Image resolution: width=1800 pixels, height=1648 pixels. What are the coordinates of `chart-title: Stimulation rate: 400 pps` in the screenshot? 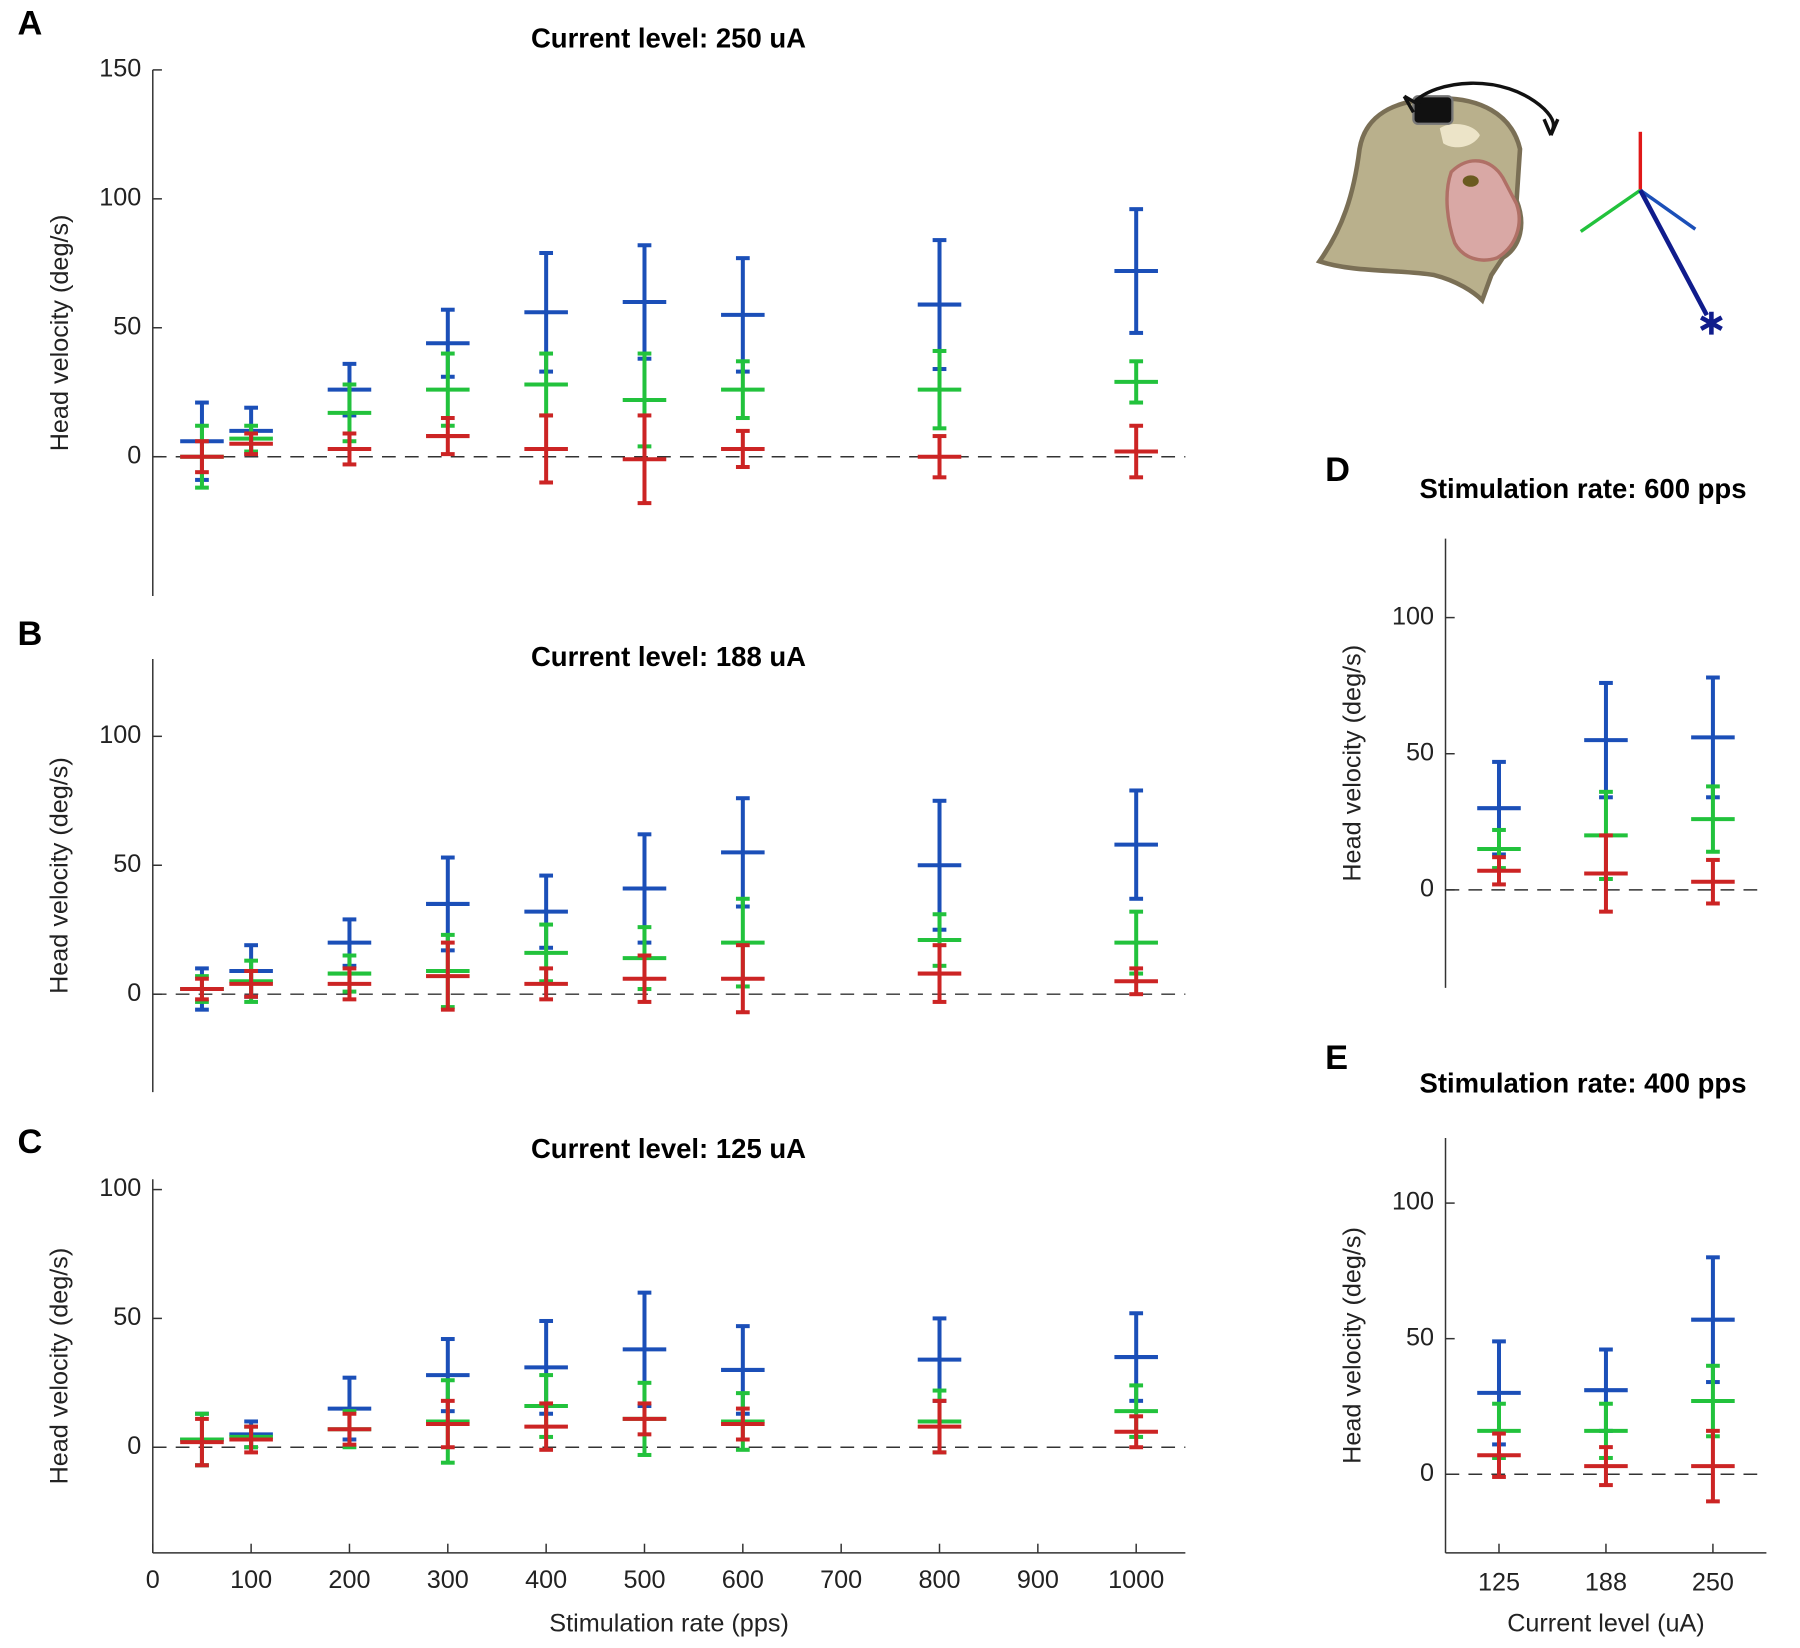 It's located at (1583, 1083).